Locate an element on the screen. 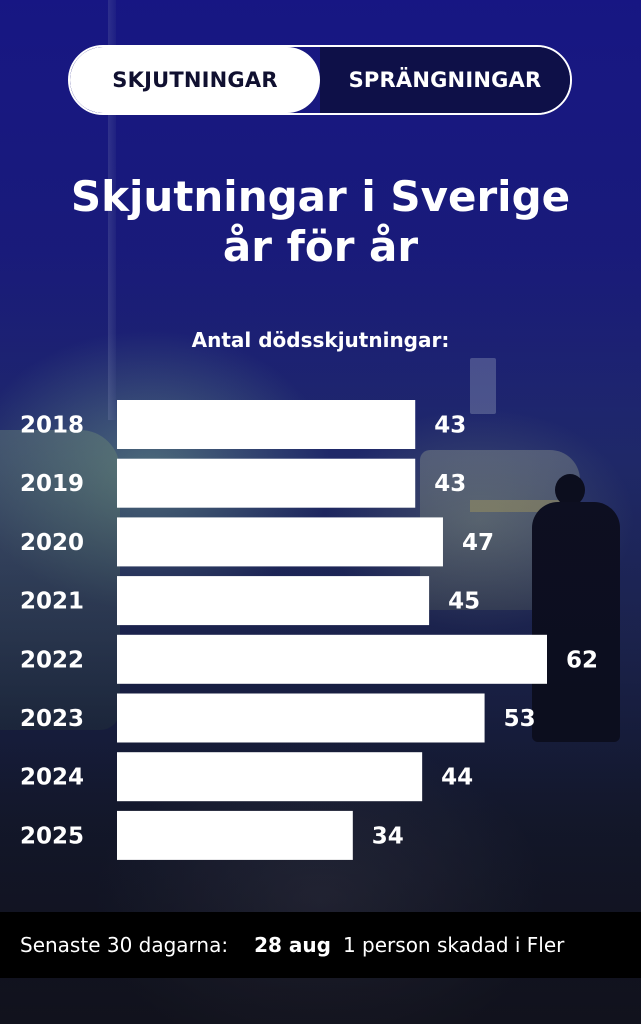 This screenshot has height=1024, width=641. year-label-2024: 2024 is located at coordinates (52, 778).